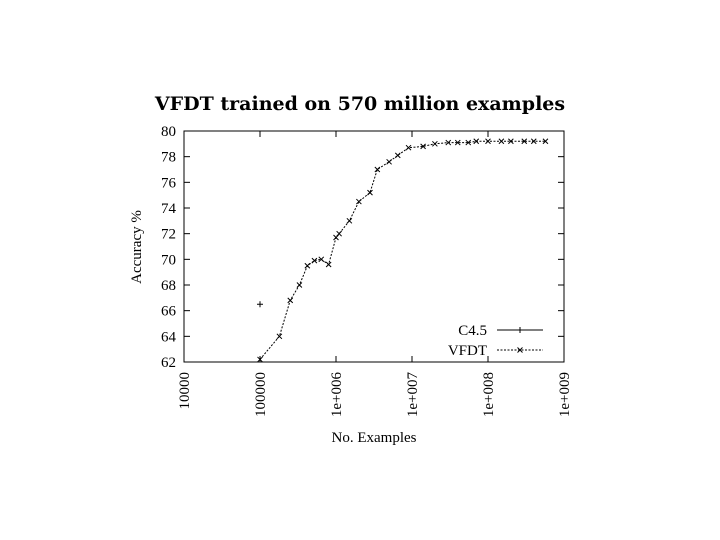  What do you see at coordinates (169, 183) in the screenshot?
I see `y-tick-label: 76` at bounding box center [169, 183].